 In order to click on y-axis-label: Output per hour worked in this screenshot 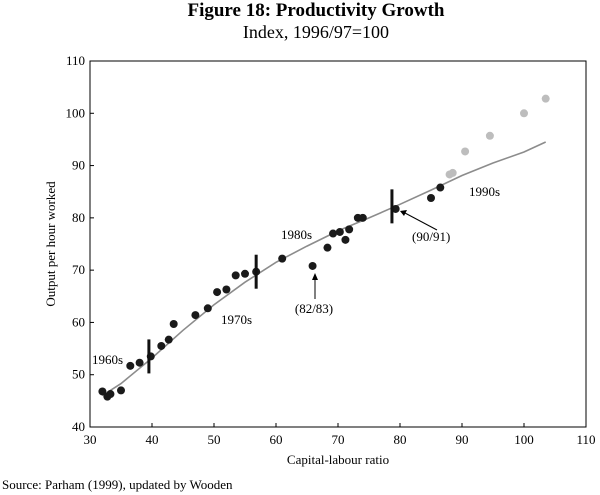, I will do `click(50, 244)`.